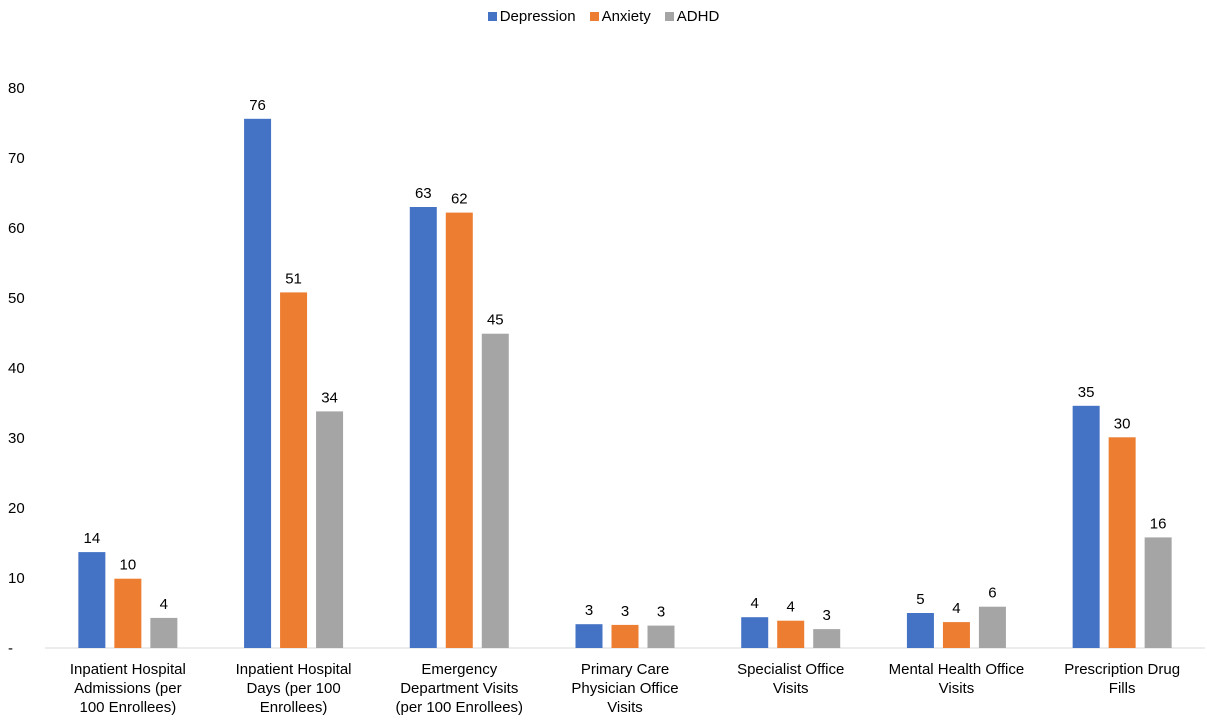  Describe the element at coordinates (1122, 688) in the screenshot. I see `x-tick-label: Fills` at that location.